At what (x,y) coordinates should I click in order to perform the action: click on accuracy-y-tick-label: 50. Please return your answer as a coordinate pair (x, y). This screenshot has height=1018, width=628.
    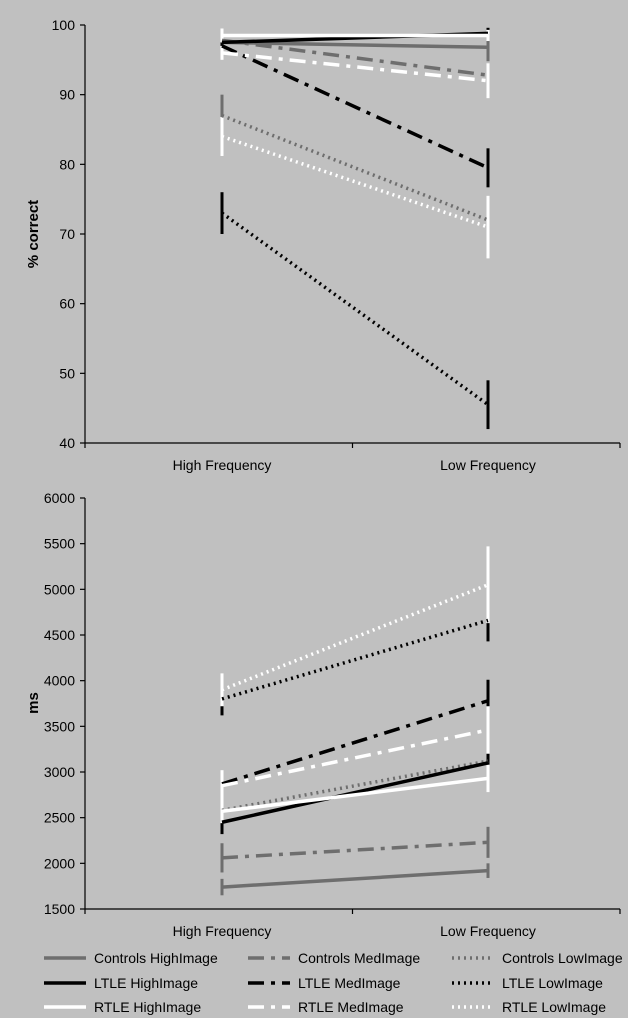
    Looking at the image, I should click on (67, 373).